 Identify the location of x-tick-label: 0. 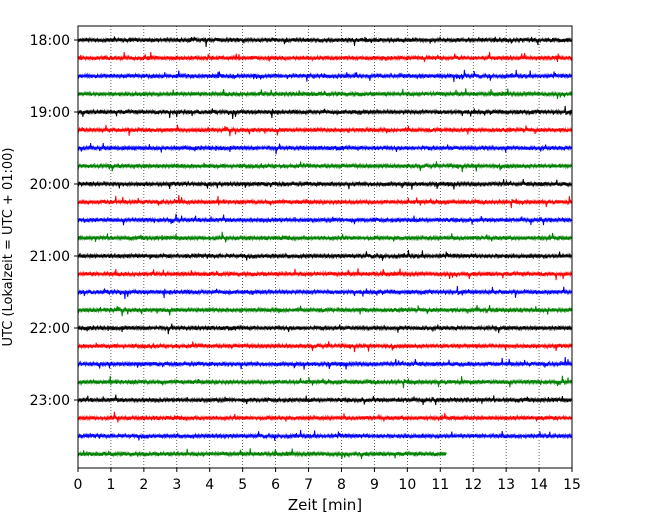
(78, 485).